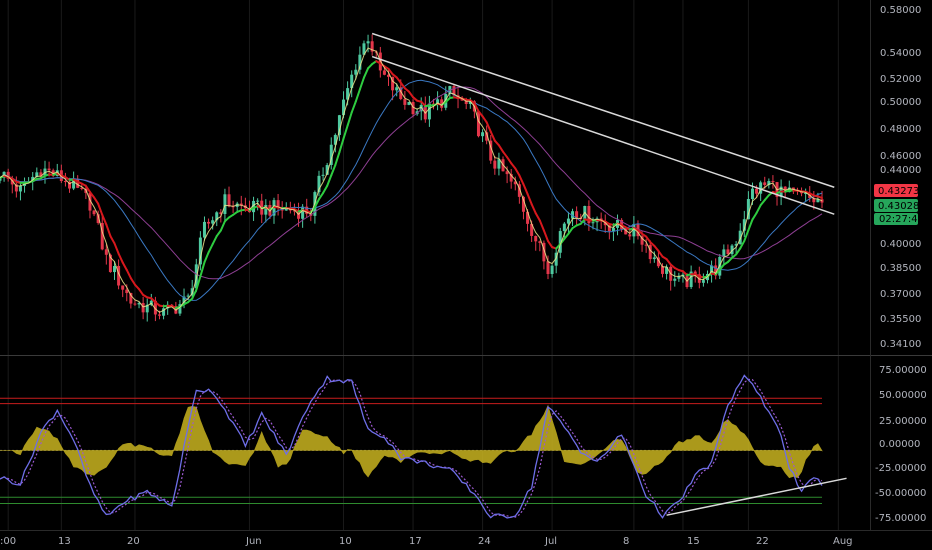 This screenshot has width=932, height=550. What do you see at coordinates (900, 156) in the screenshot?
I see `price-tick: 0.46000` at bounding box center [900, 156].